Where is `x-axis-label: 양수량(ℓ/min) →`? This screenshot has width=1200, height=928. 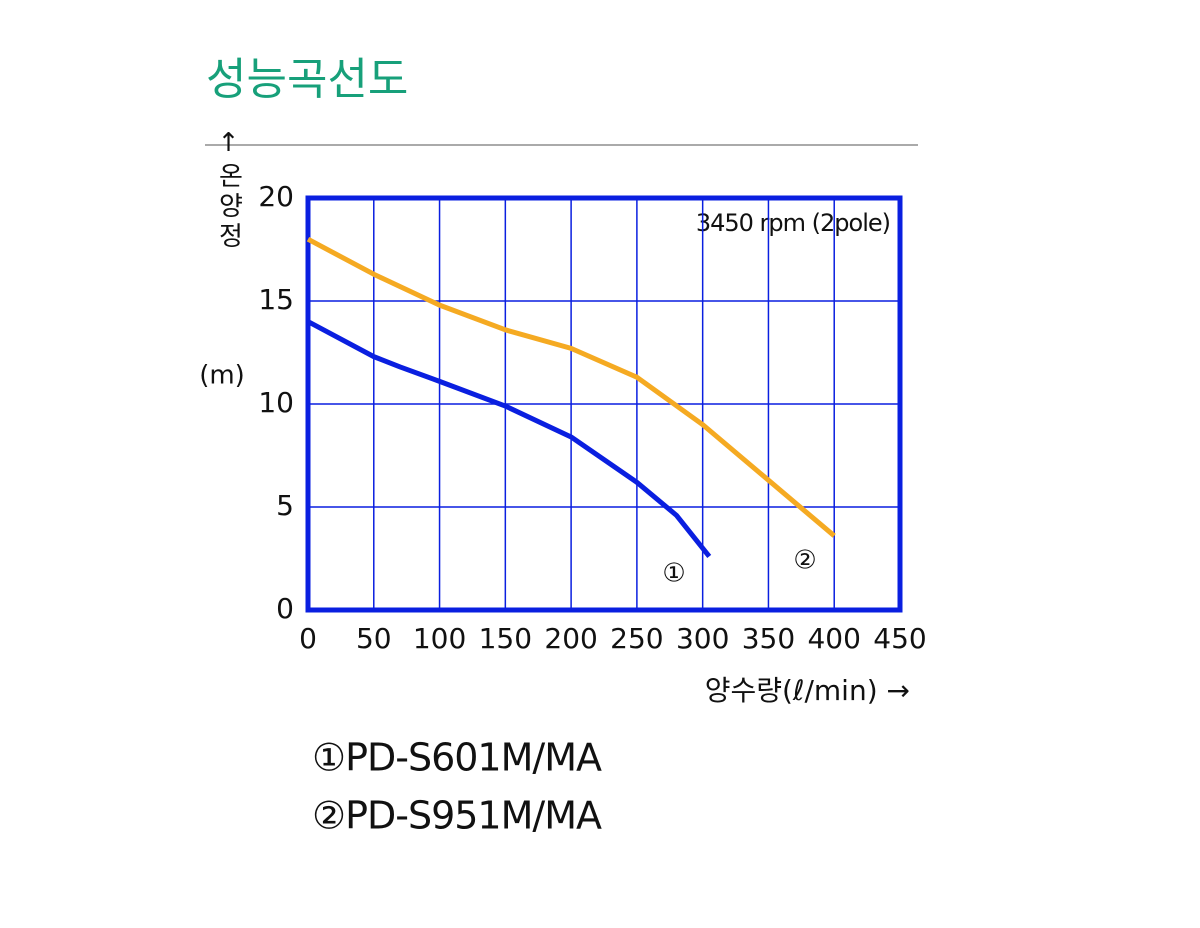
x-axis-label: 양수량(ℓ/min) → is located at coordinates (807, 690).